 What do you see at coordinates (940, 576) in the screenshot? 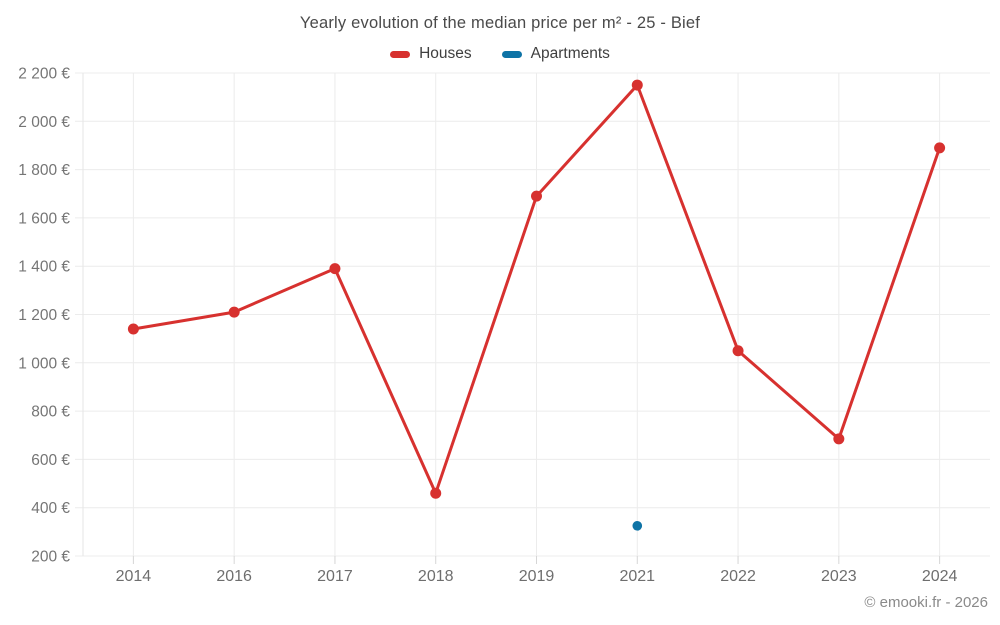
I see `x-axis-tick-label: 2024` at bounding box center [940, 576].